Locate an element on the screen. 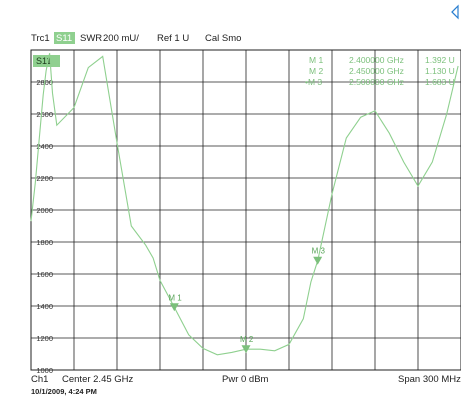 The image size is (461, 396). marker-3-freq: 2.500000 GHz is located at coordinates (376, 82).